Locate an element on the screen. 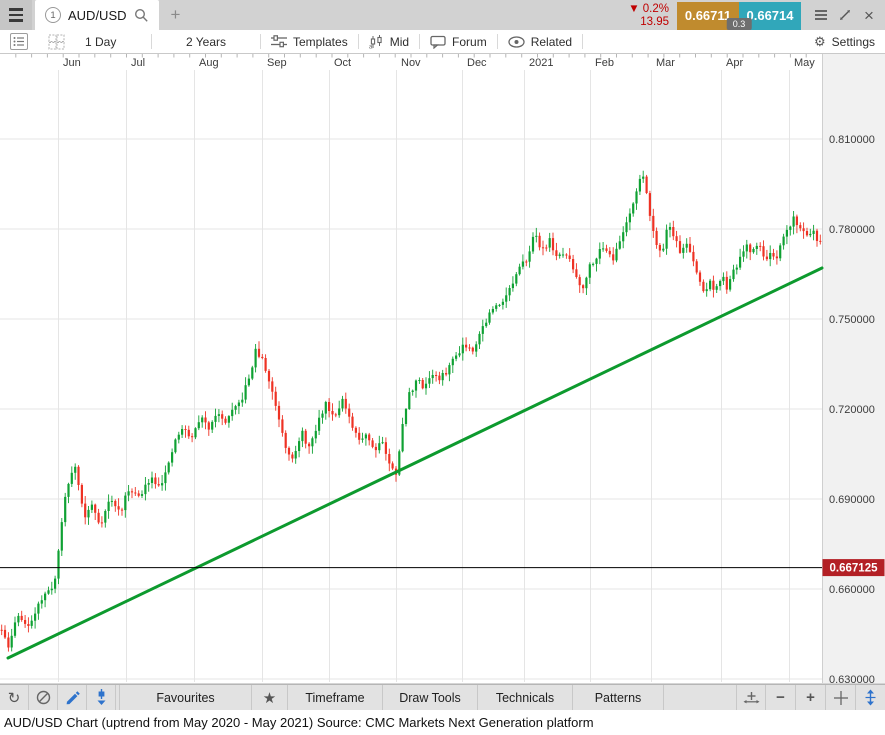  list-icon is located at coordinates (19, 41).